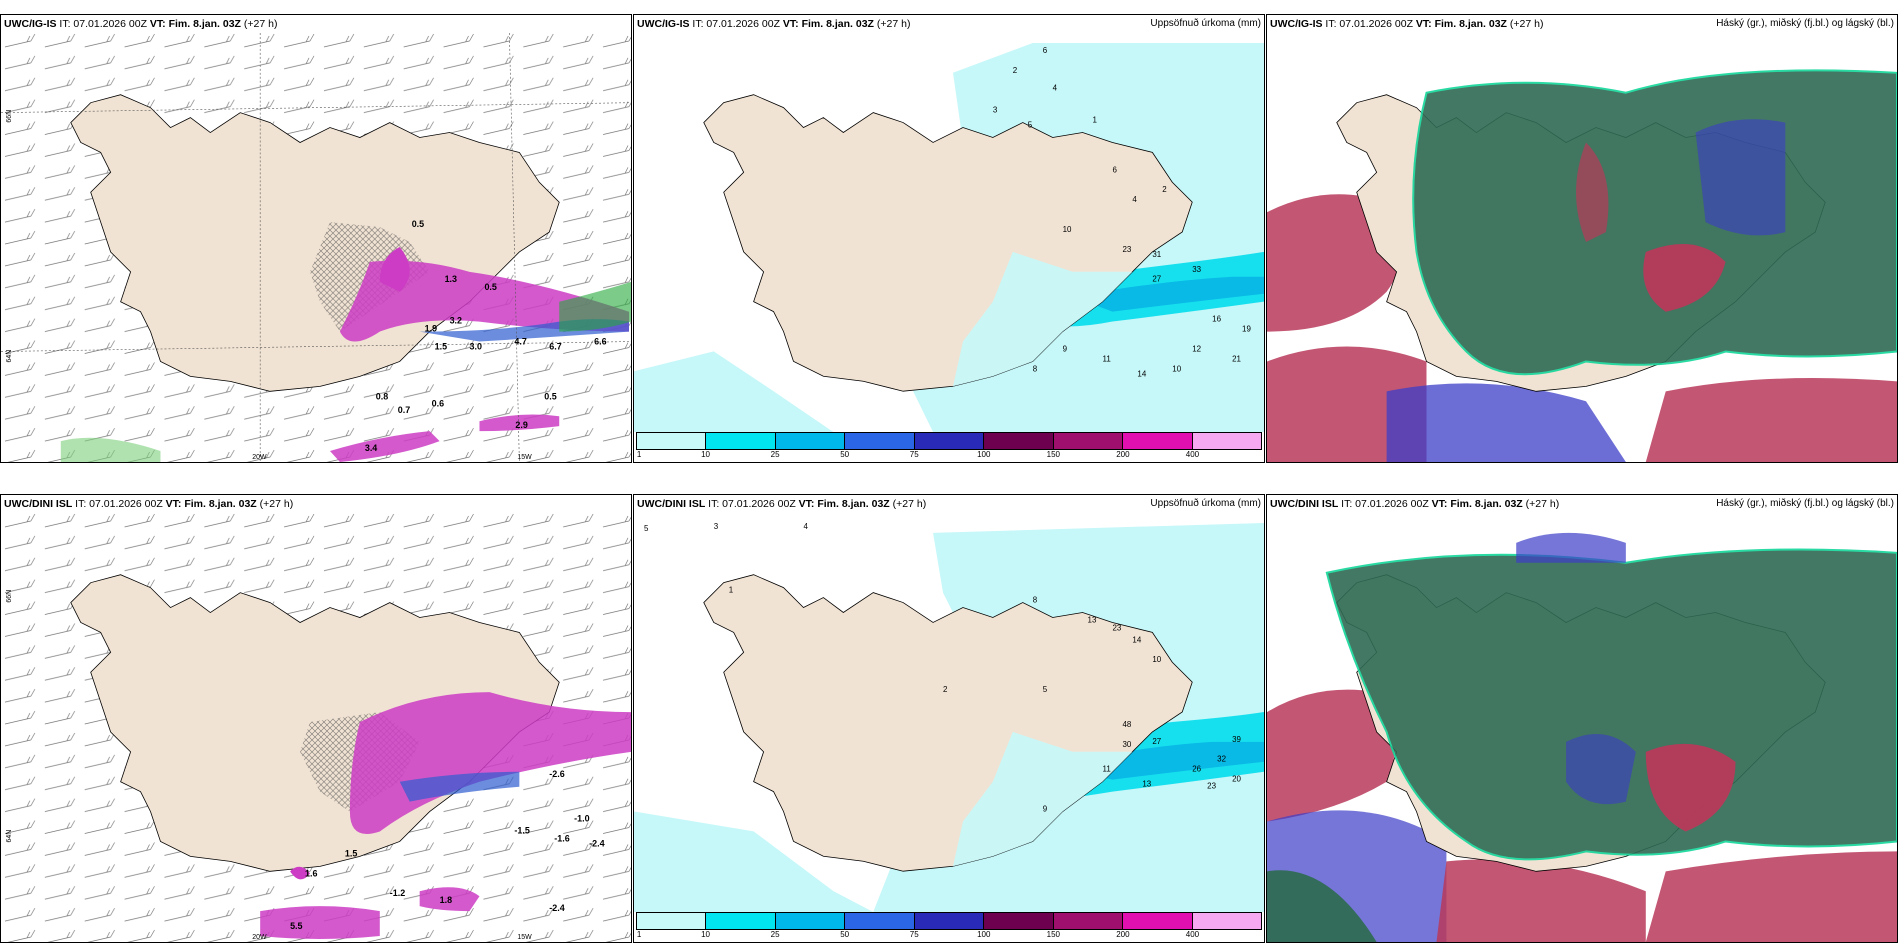  Describe the element at coordinates (451, 279) in the screenshot. I see `svg-text: 1.3` at that location.